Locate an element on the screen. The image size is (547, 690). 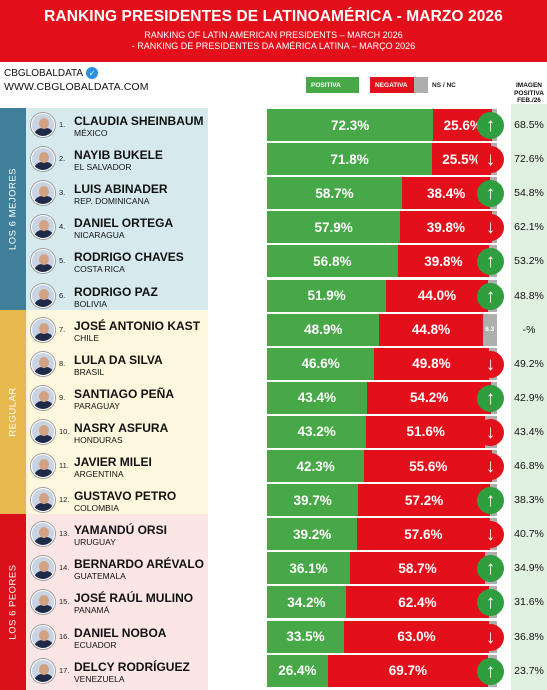
bar-positive: 36.1% is located at coordinates (309, 568).